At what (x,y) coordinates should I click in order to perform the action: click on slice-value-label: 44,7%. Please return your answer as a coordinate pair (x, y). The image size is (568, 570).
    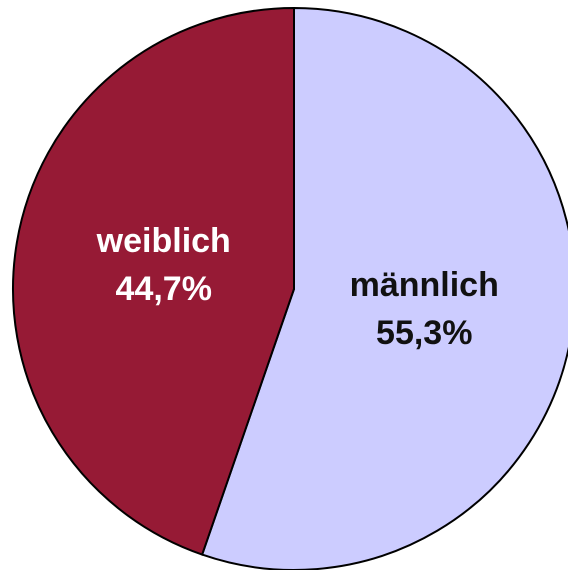
    Looking at the image, I should click on (164, 289).